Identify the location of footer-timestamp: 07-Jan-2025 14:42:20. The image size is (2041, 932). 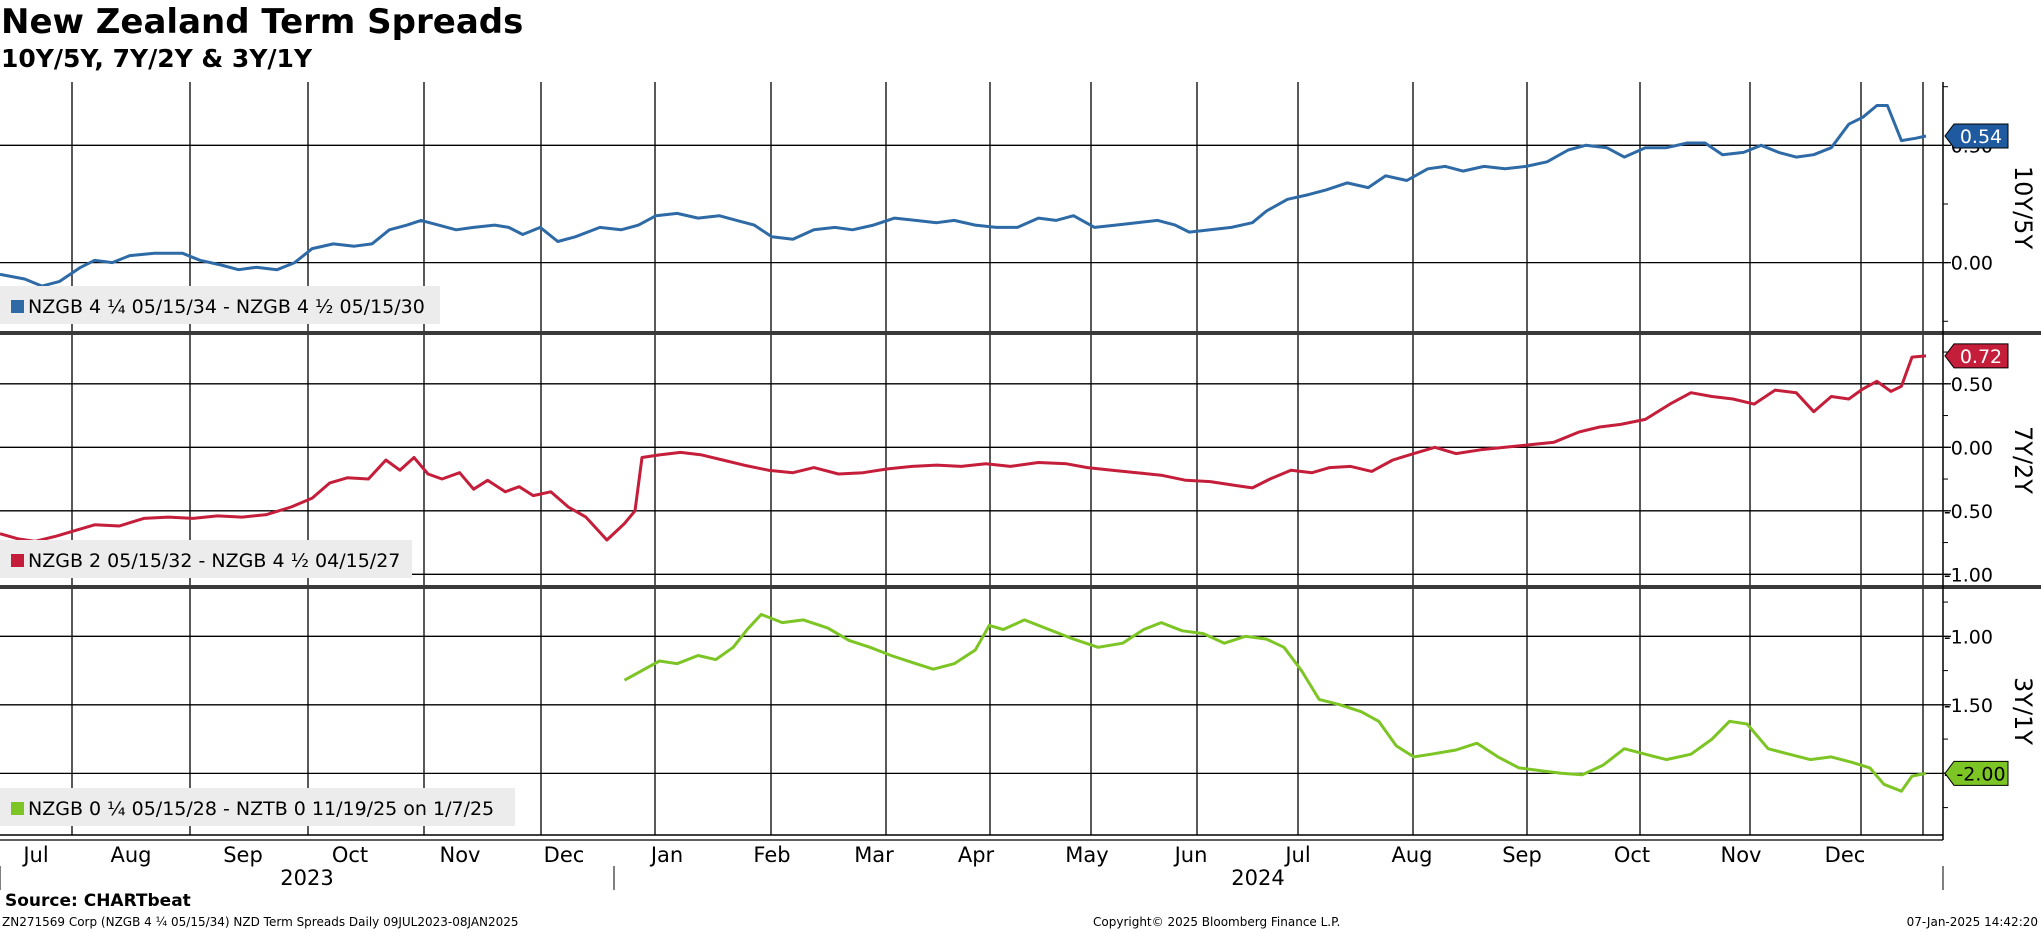
(1972, 922).